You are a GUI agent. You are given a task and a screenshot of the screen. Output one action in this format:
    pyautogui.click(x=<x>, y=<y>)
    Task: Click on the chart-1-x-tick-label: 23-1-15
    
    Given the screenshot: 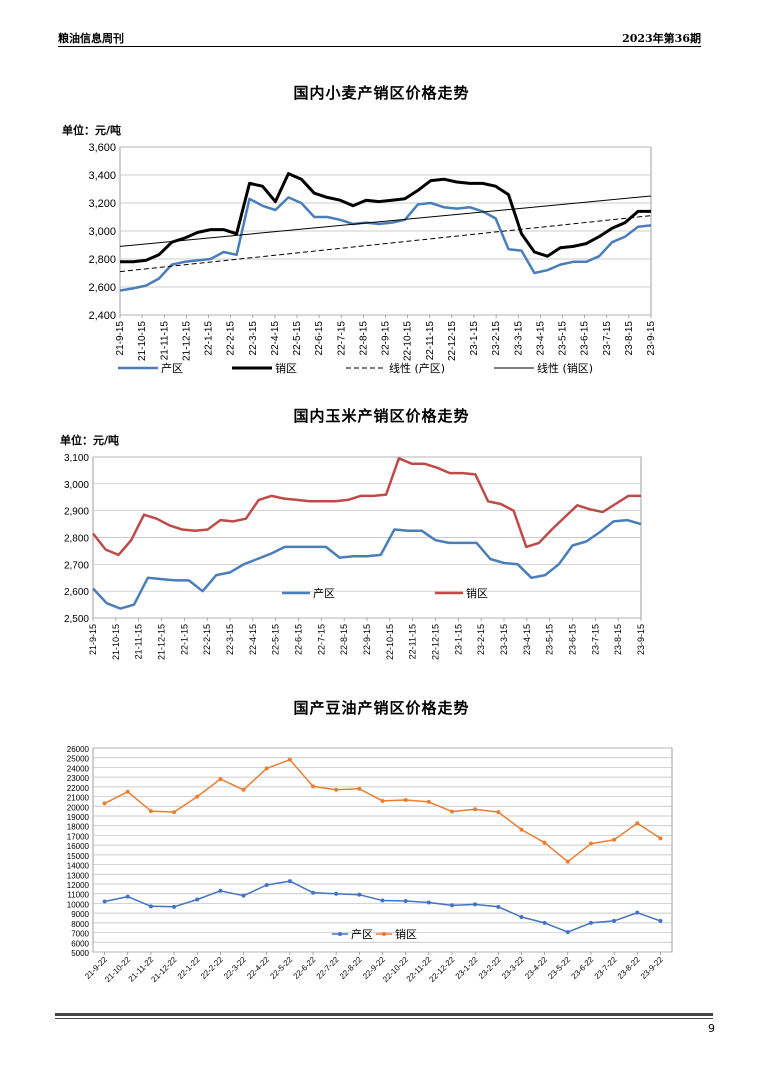 What is the action you would take?
    pyautogui.click(x=458, y=639)
    